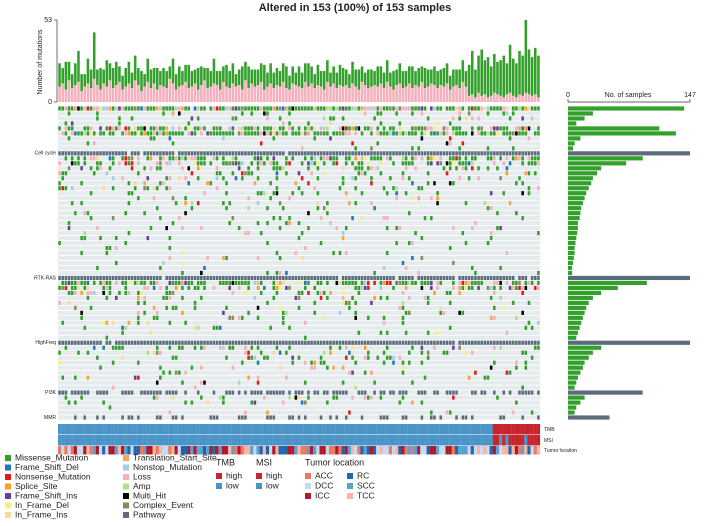  What do you see at coordinates (585, 168) in the screenshot?
I see `count-bar` at bounding box center [585, 168].